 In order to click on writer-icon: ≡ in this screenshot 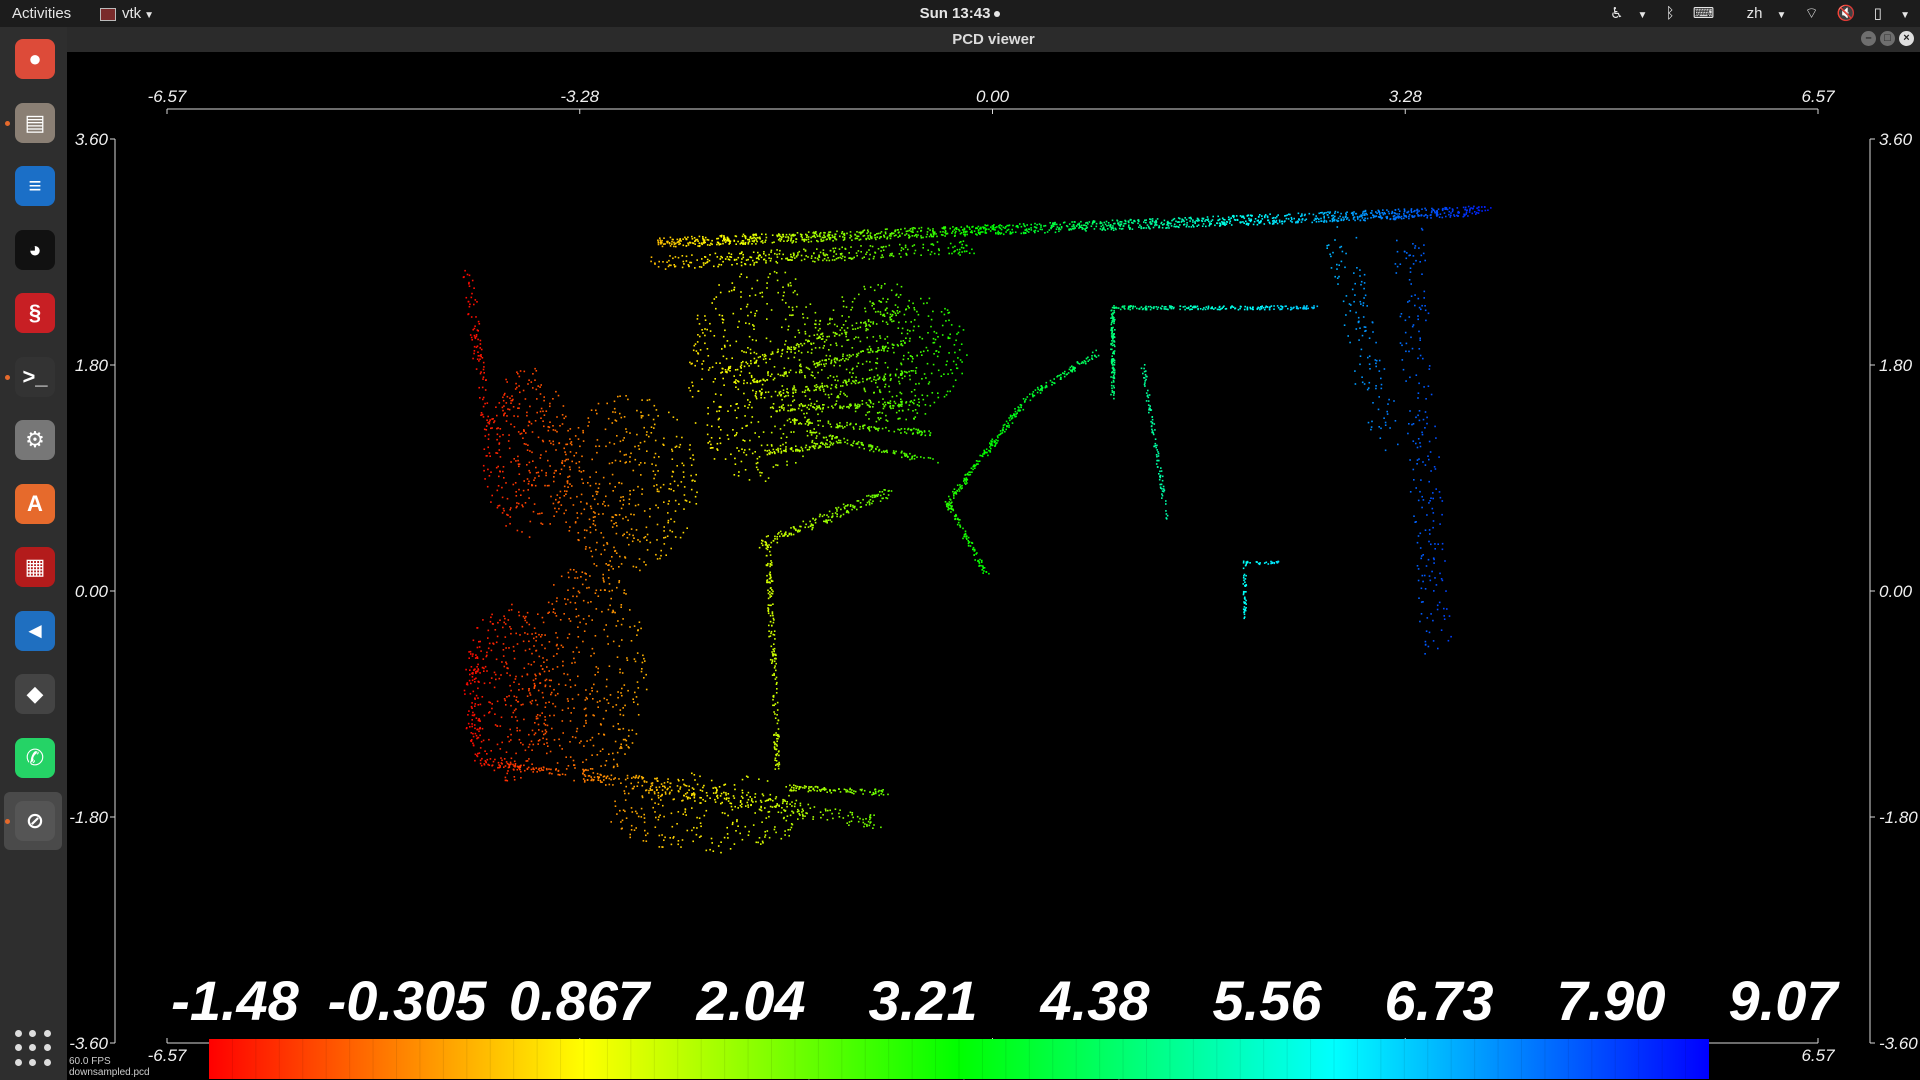, I will do `click(35, 186)`.